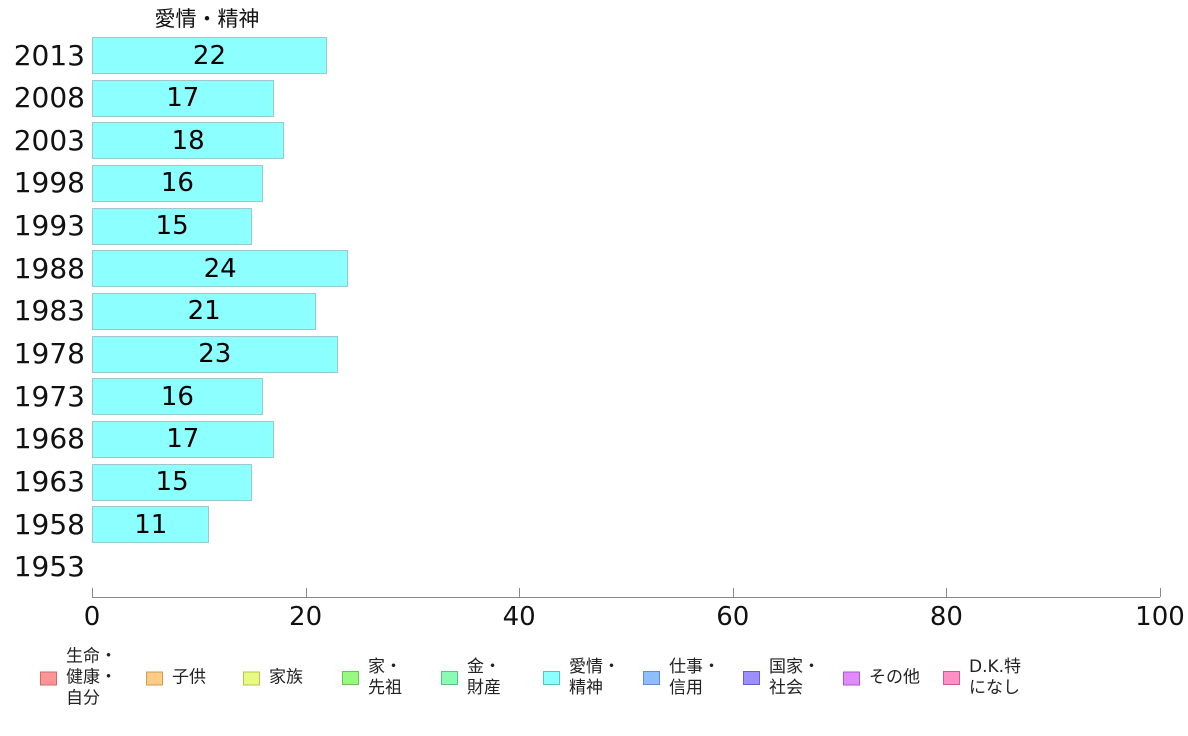 Image resolution: width=1188 pixels, height=736 pixels. I want to click on legend-label-line: D.K.特, so click(995, 667).